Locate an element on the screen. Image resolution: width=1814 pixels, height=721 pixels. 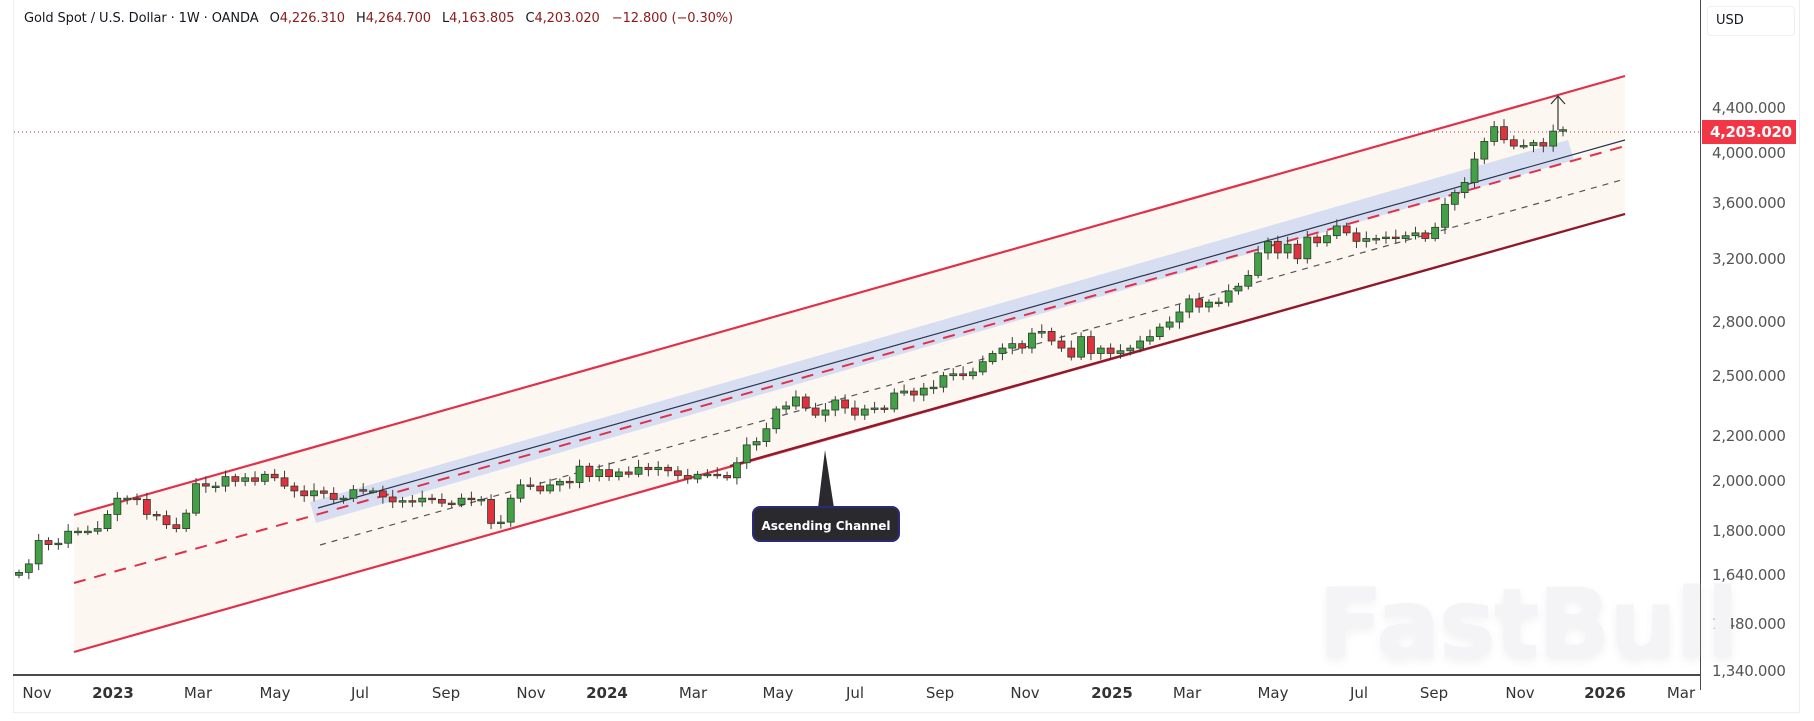
time-tick-label: 2025 is located at coordinates (1112, 693).